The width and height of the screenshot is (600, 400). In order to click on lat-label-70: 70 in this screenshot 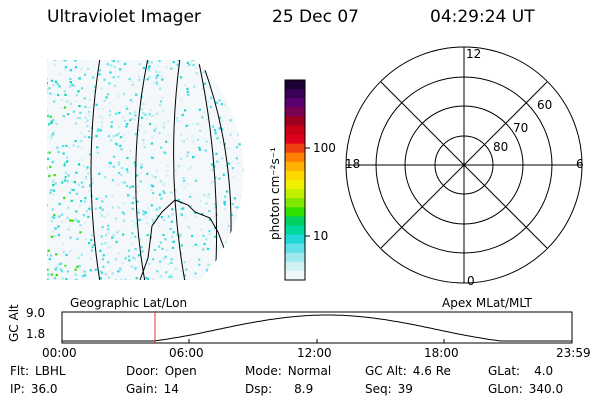, I will do `click(521, 128)`.